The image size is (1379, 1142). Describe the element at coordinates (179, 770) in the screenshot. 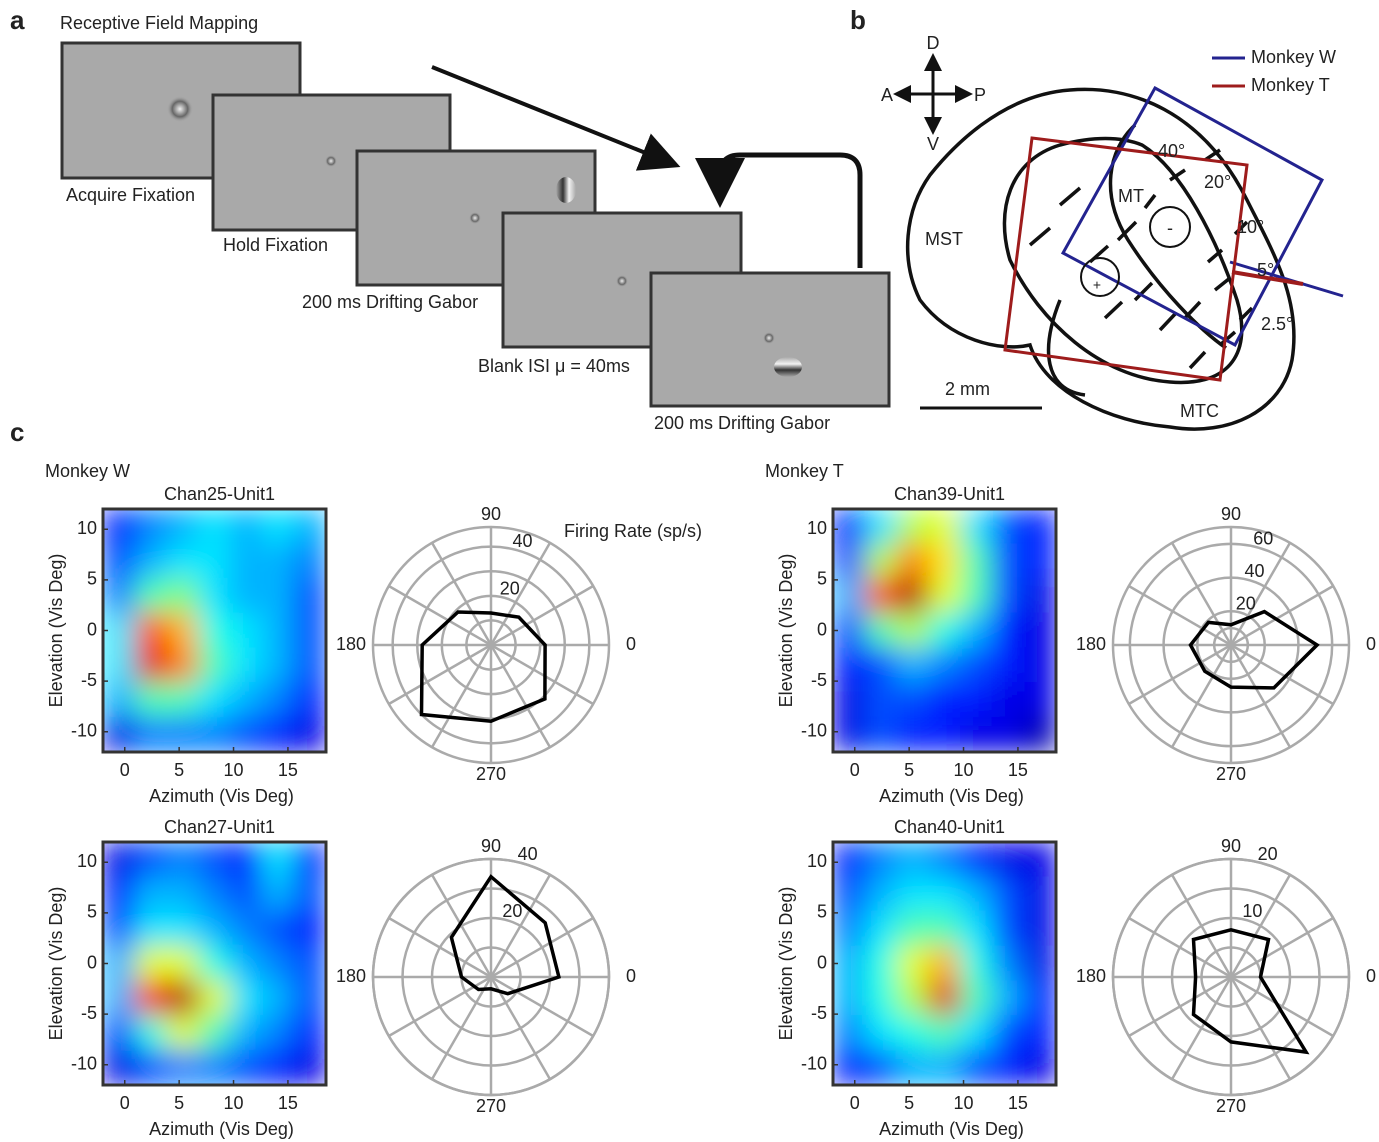

I see `x-tick-label: 5` at that location.